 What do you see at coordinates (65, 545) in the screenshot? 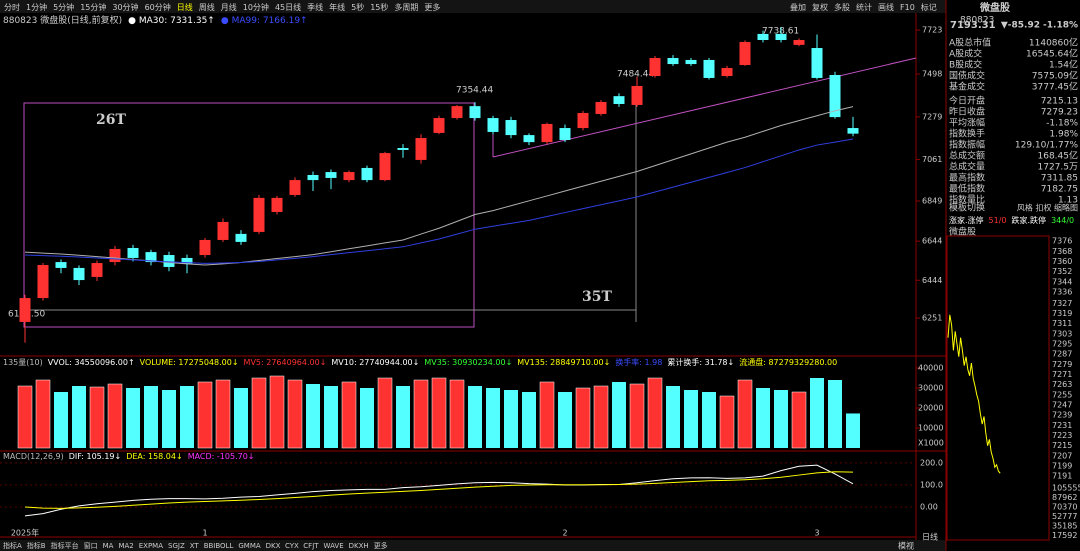
I see `indicator-tab: 指标平台` at bounding box center [65, 545].